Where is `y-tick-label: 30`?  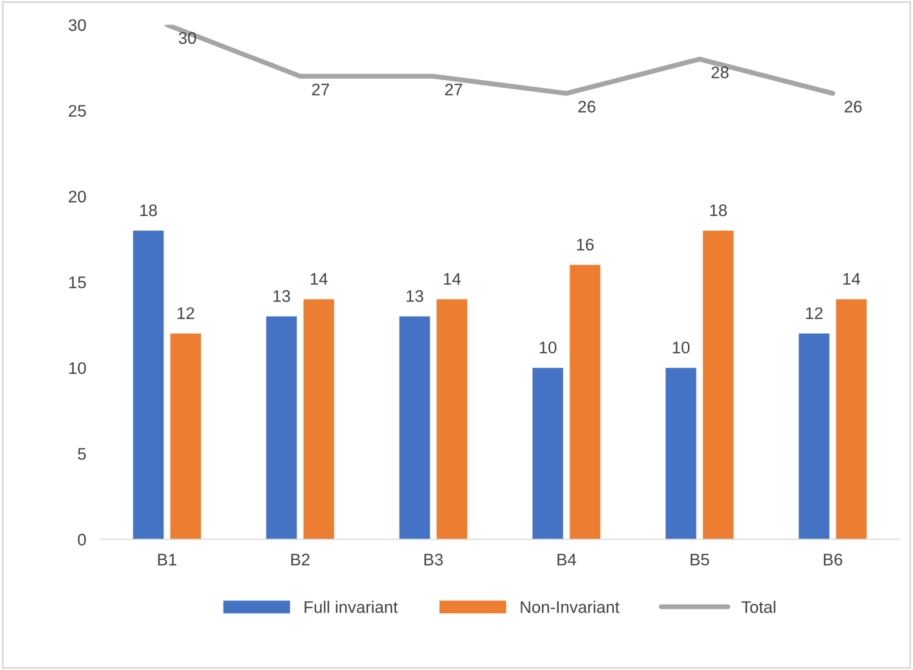 y-tick-label: 30 is located at coordinates (77, 25).